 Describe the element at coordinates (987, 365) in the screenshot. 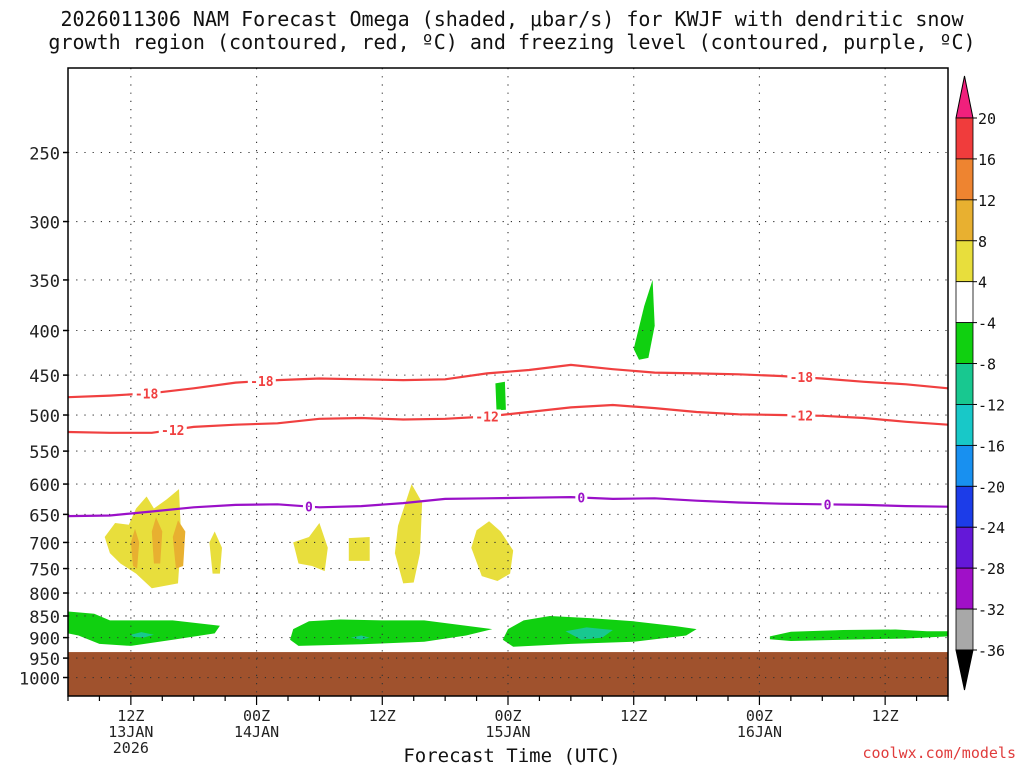

I see `colorbar-label: -8` at that location.